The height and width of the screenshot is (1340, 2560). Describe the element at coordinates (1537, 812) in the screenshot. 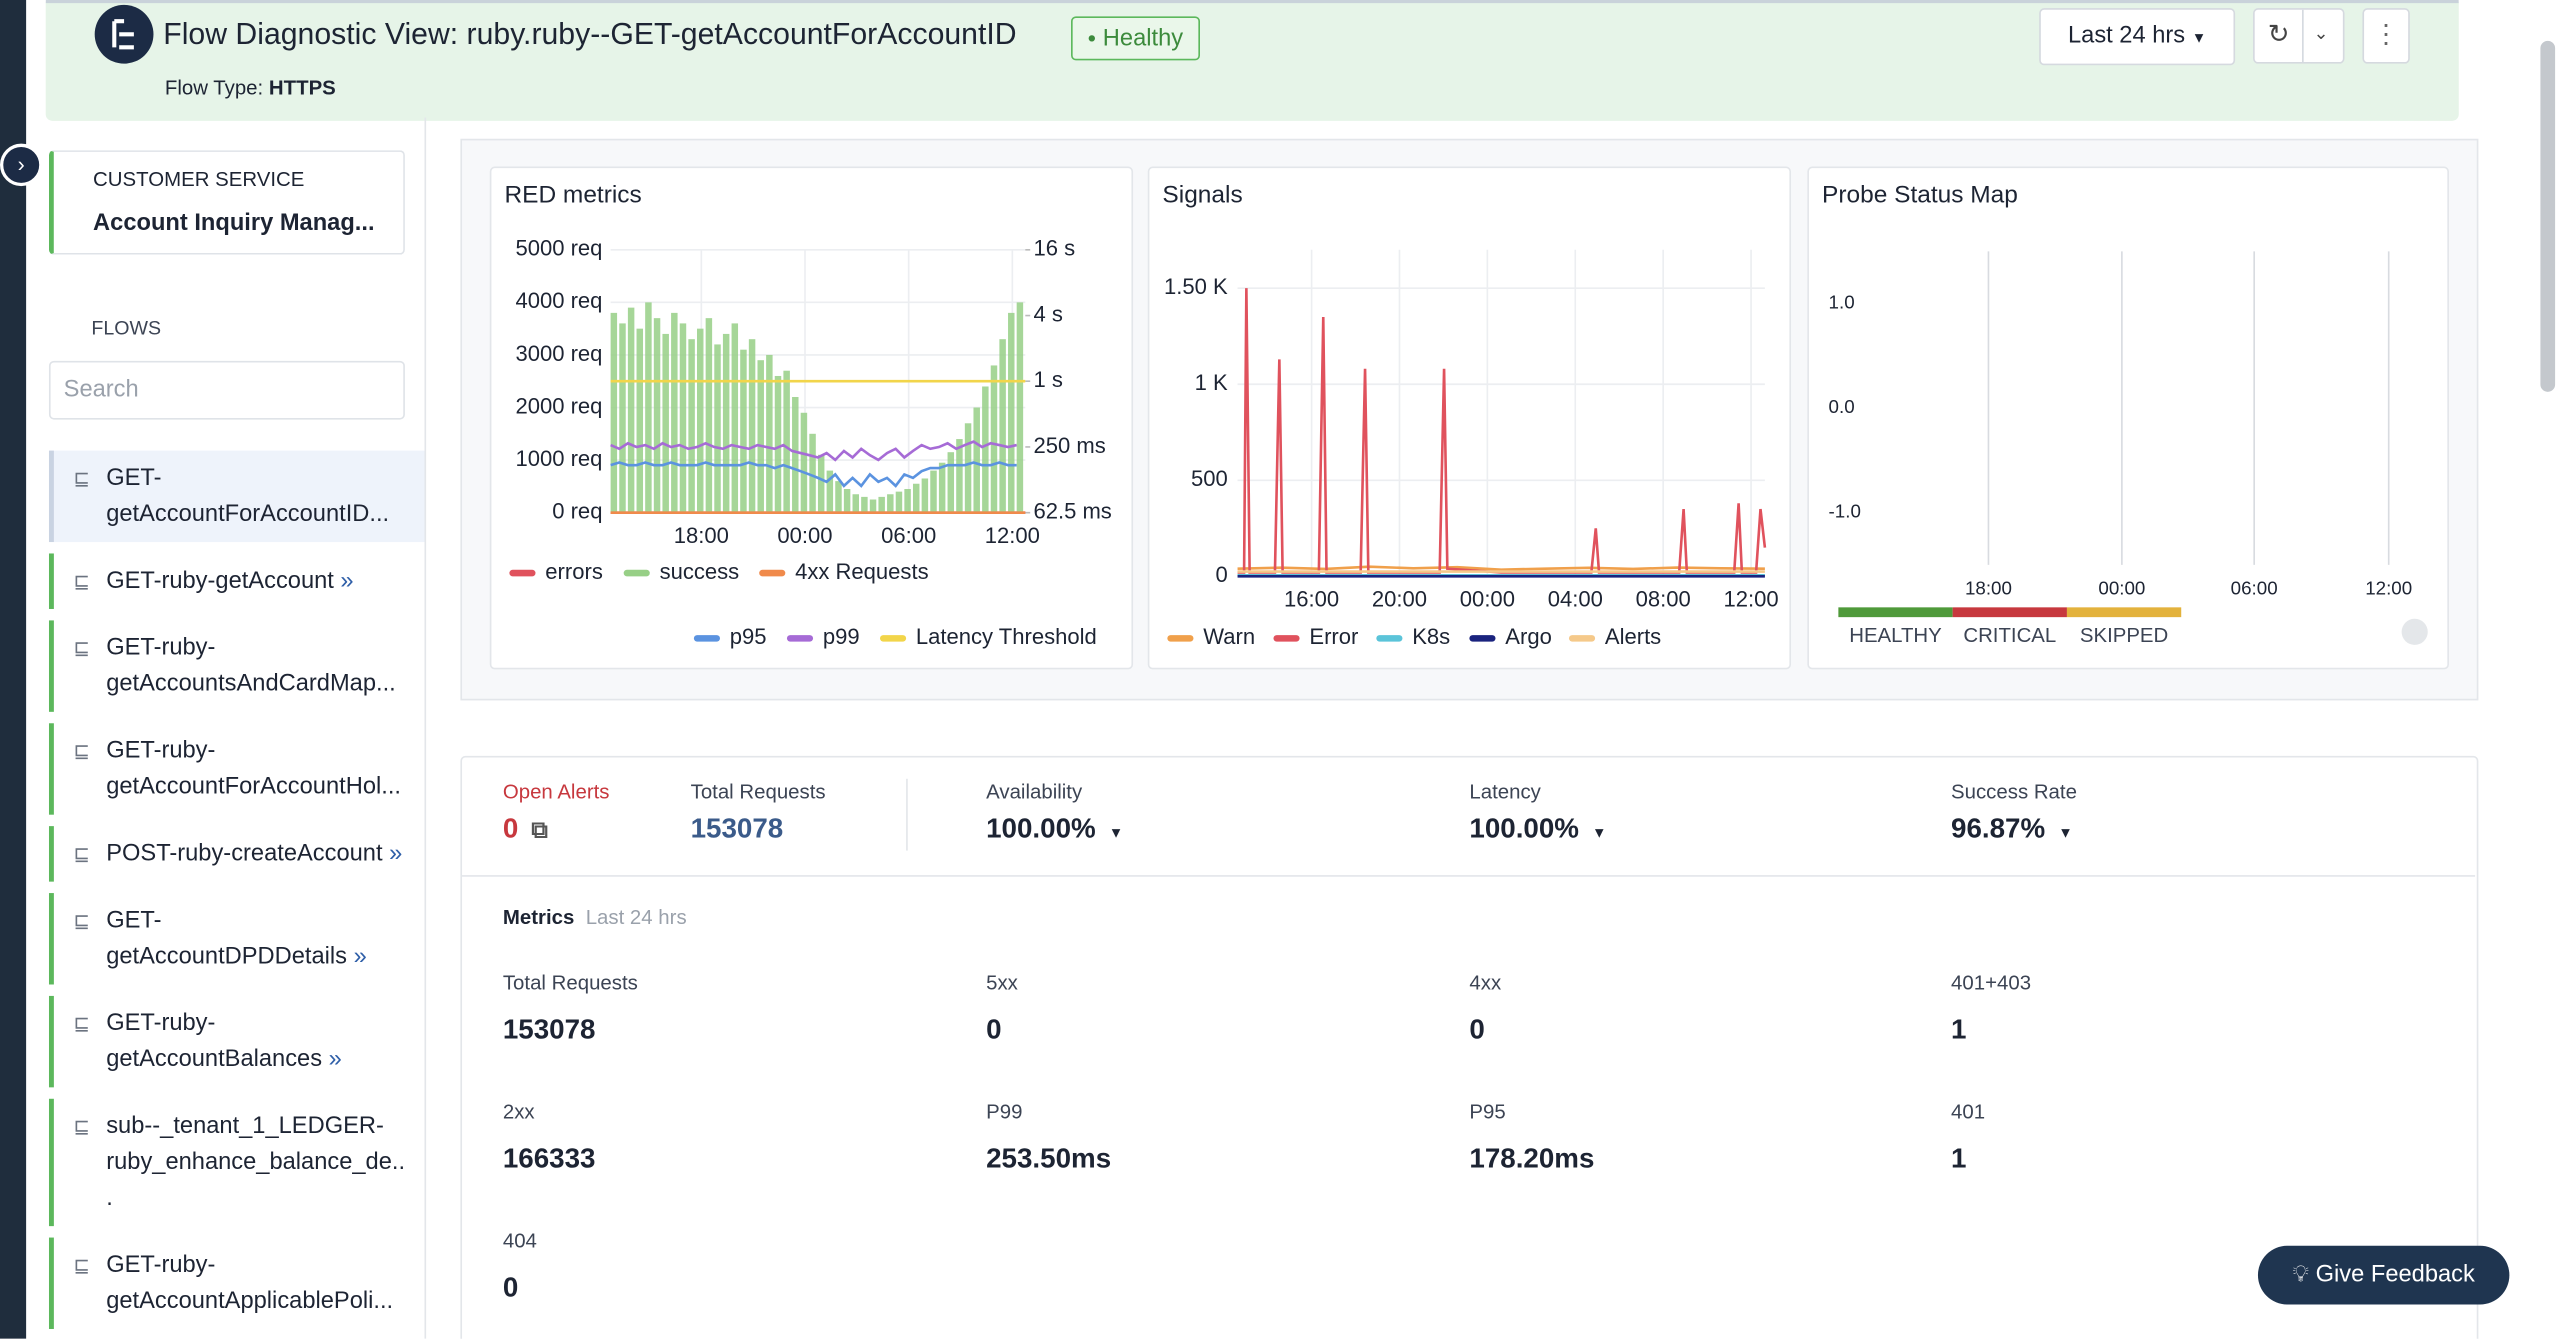

I see `summary-item: Latency 100.00% ▼` at that location.